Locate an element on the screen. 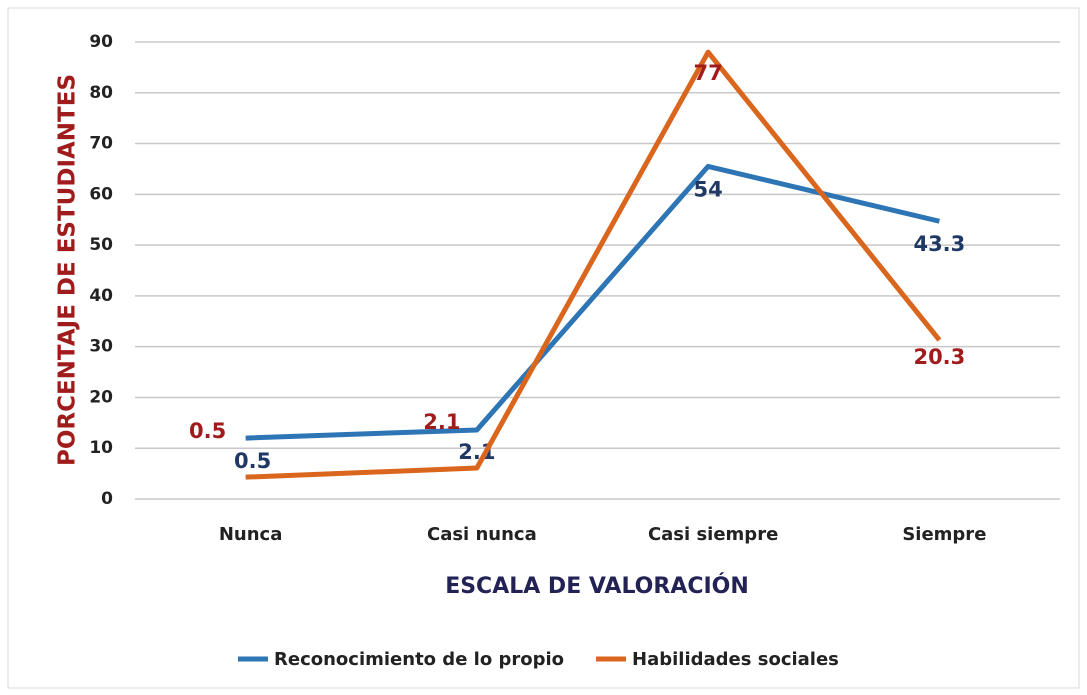 The image size is (1087, 695). y-tick-label: 20 is located at coordinates (101, 397).